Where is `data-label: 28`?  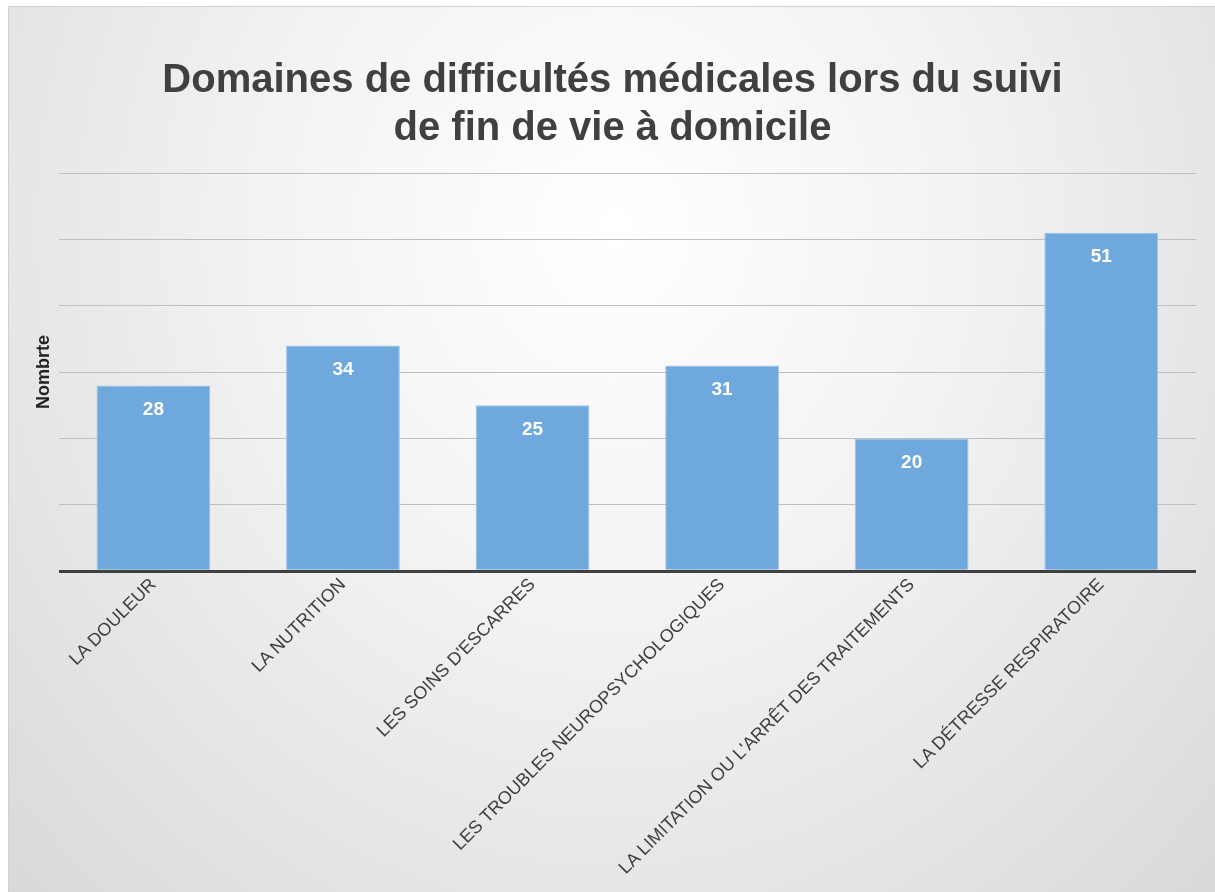
data-label: 28 is located at coordinates (153, 408).